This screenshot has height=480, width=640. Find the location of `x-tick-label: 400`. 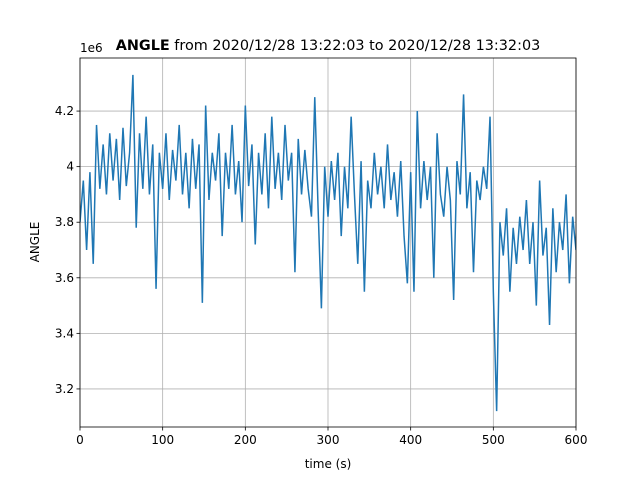

x-tick-label: 400 is located at coordinates (410, 440).